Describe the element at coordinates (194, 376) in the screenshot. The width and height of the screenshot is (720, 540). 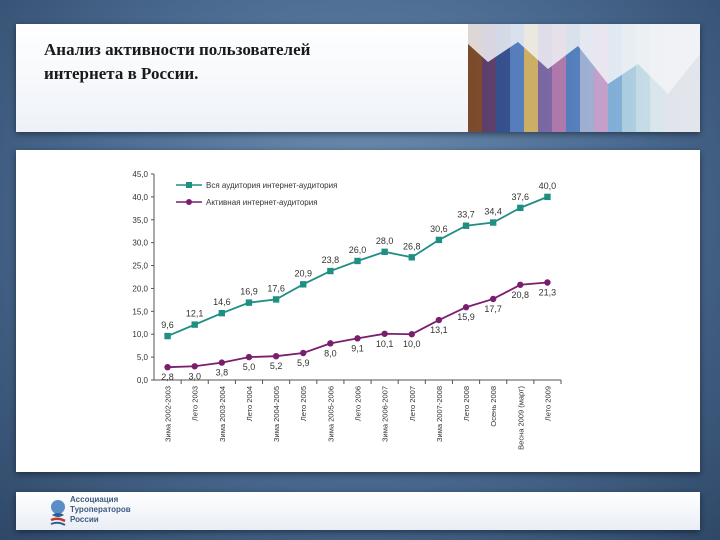
I see `series-2-data-label: 3,0` at that location.